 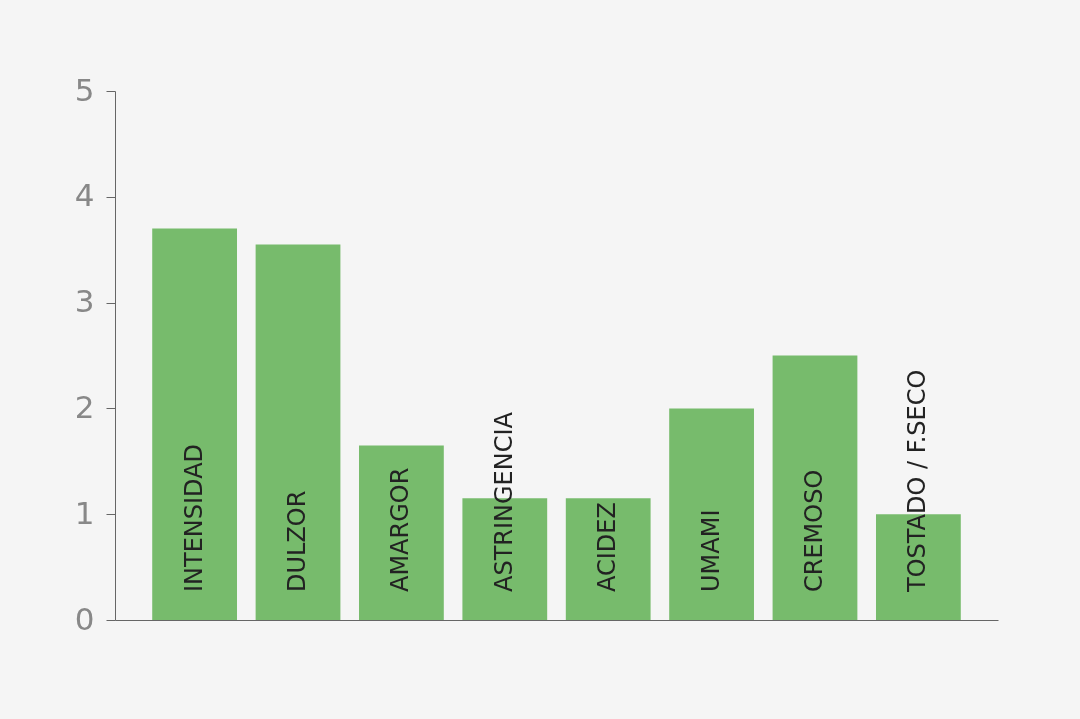 I want to click on y-tick-label: 0, so click(x=84, y=618).